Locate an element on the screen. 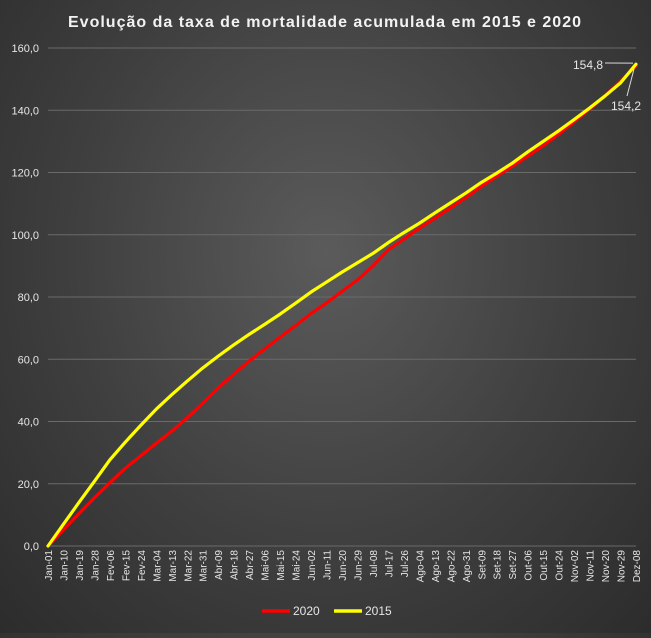 The image size is (651, 638). x-tick-label: Mar-31 is located at coordinates (204, 566).